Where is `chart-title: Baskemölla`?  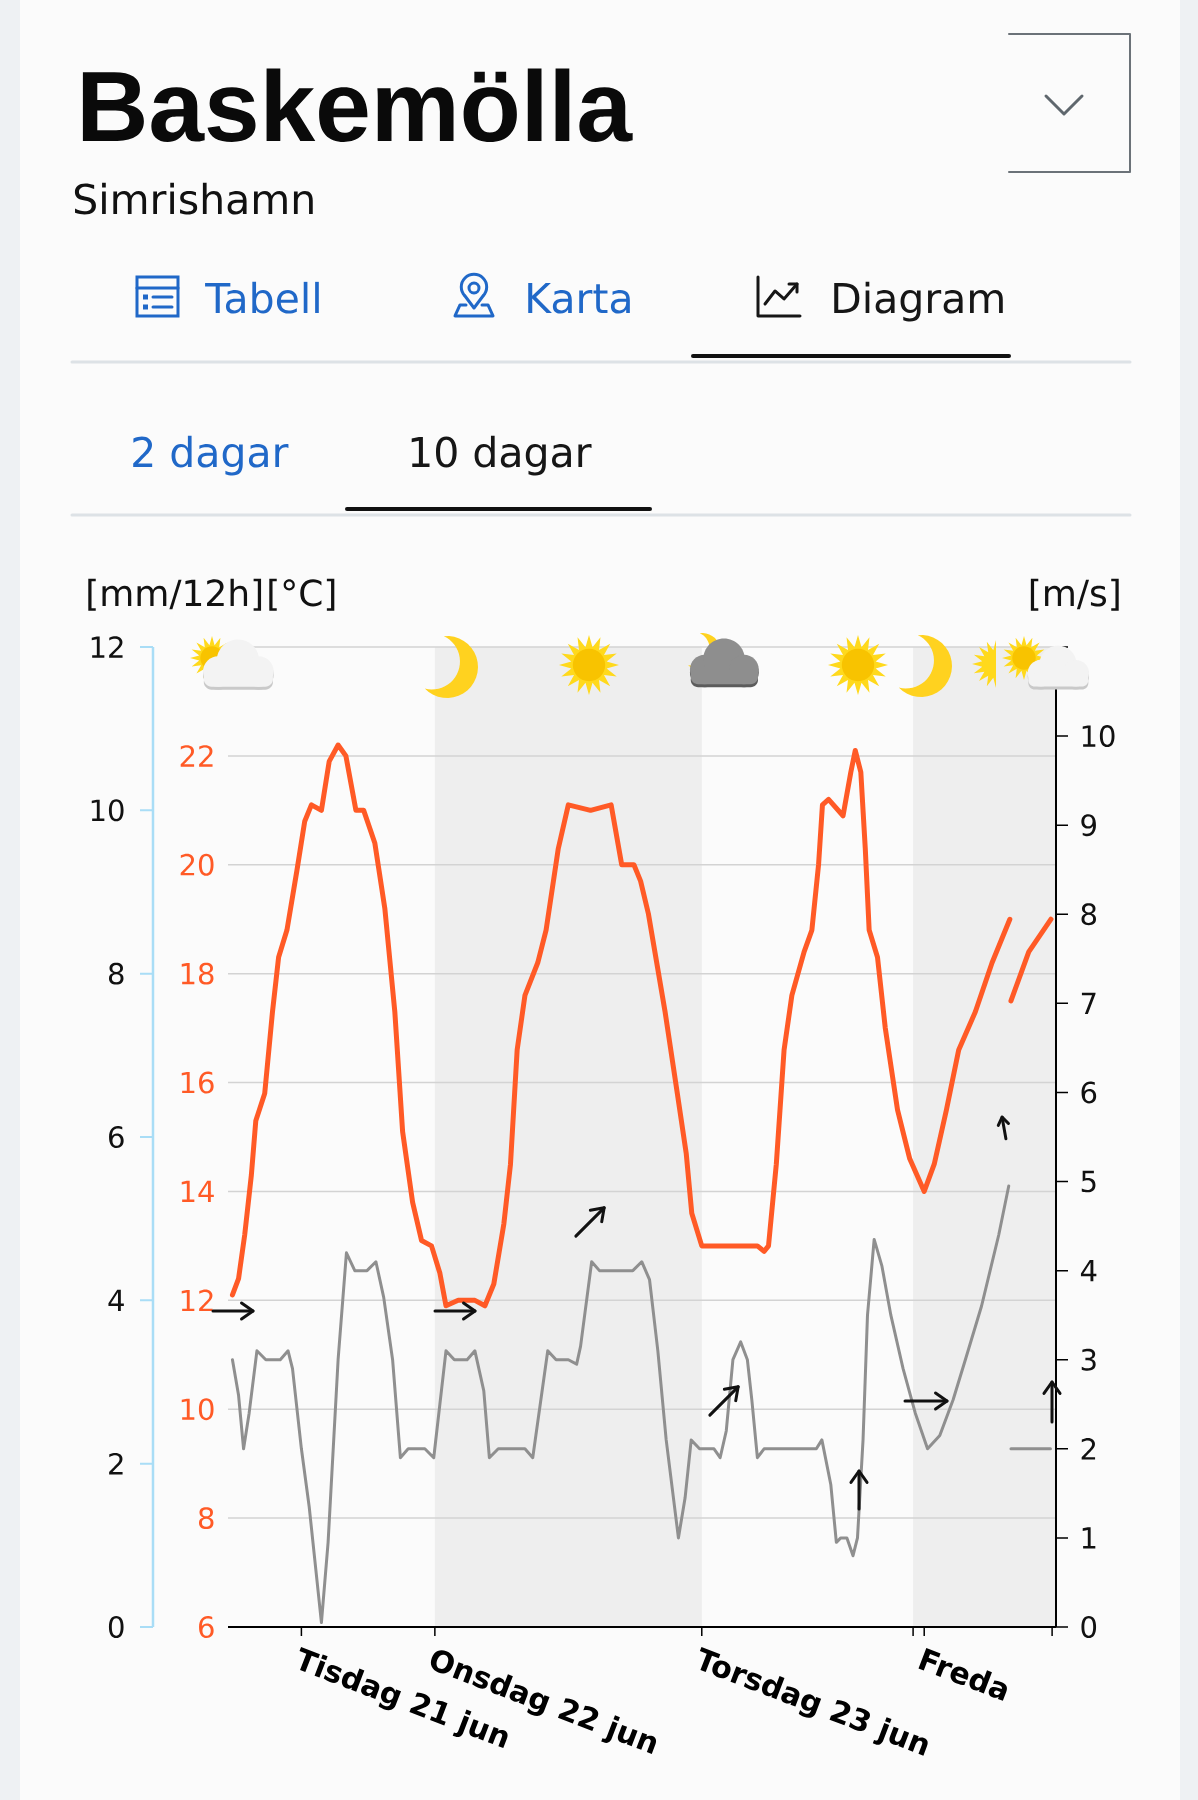 chart-title: Baskemölla is located at coordinates (357, 105).